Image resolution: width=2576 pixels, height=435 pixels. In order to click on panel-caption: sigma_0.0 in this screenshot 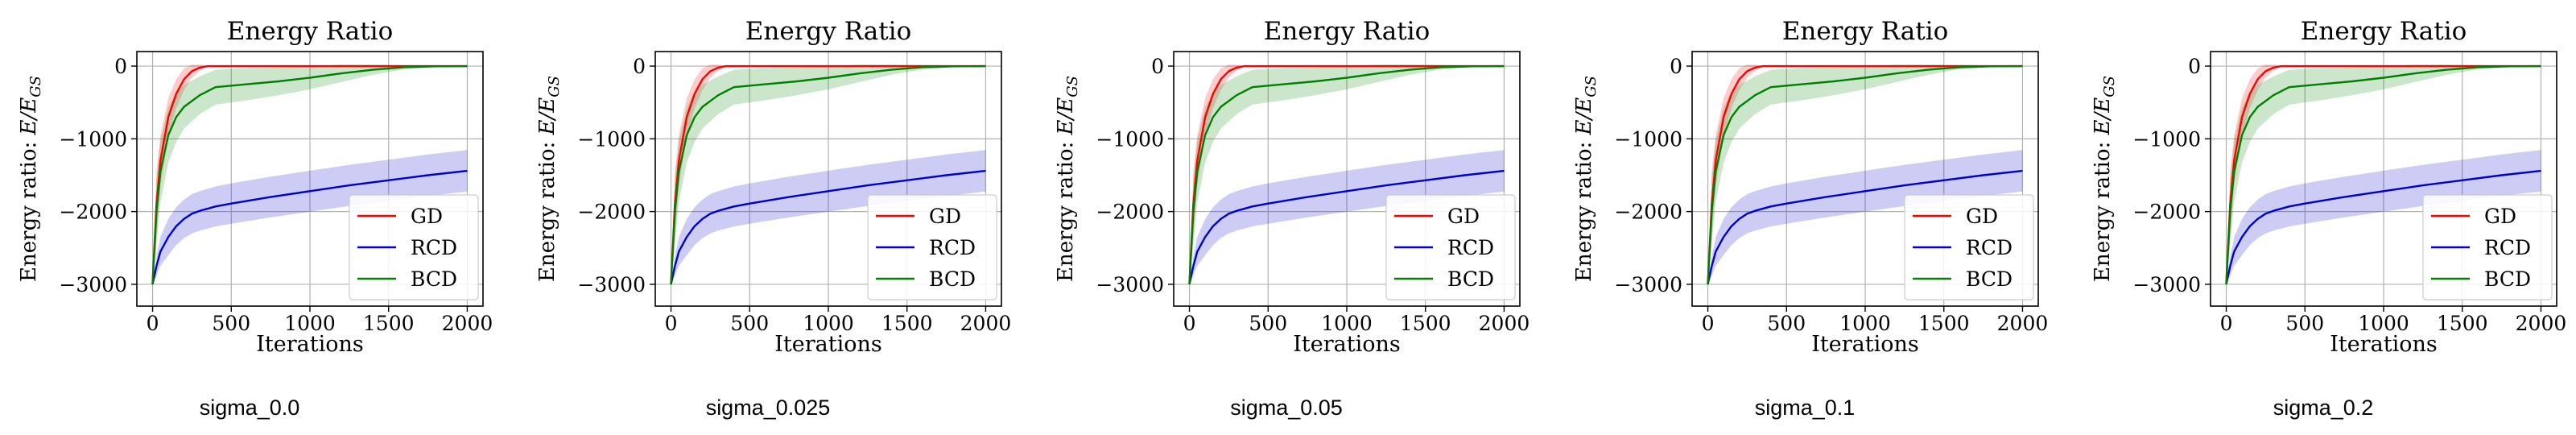, I will do `click(250, 408)`.